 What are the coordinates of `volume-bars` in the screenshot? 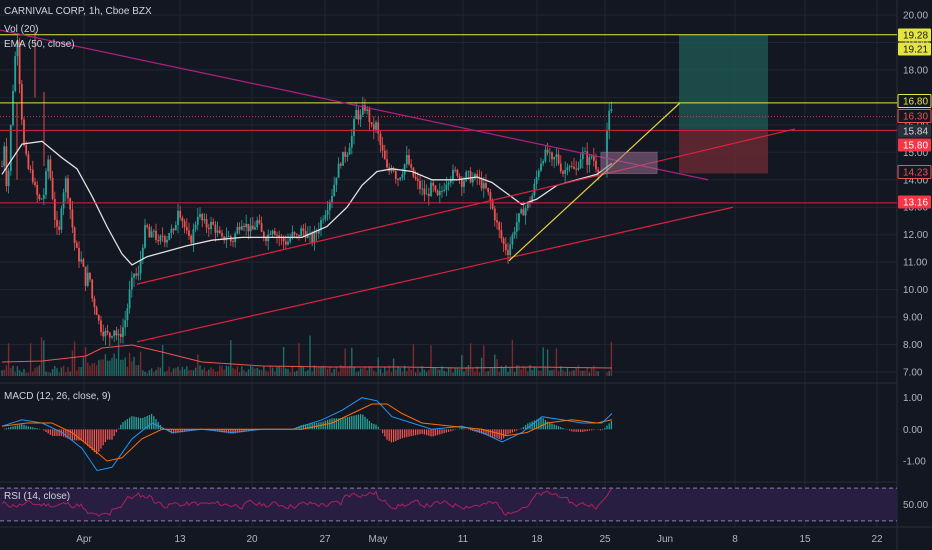 It's located at (307, 355).